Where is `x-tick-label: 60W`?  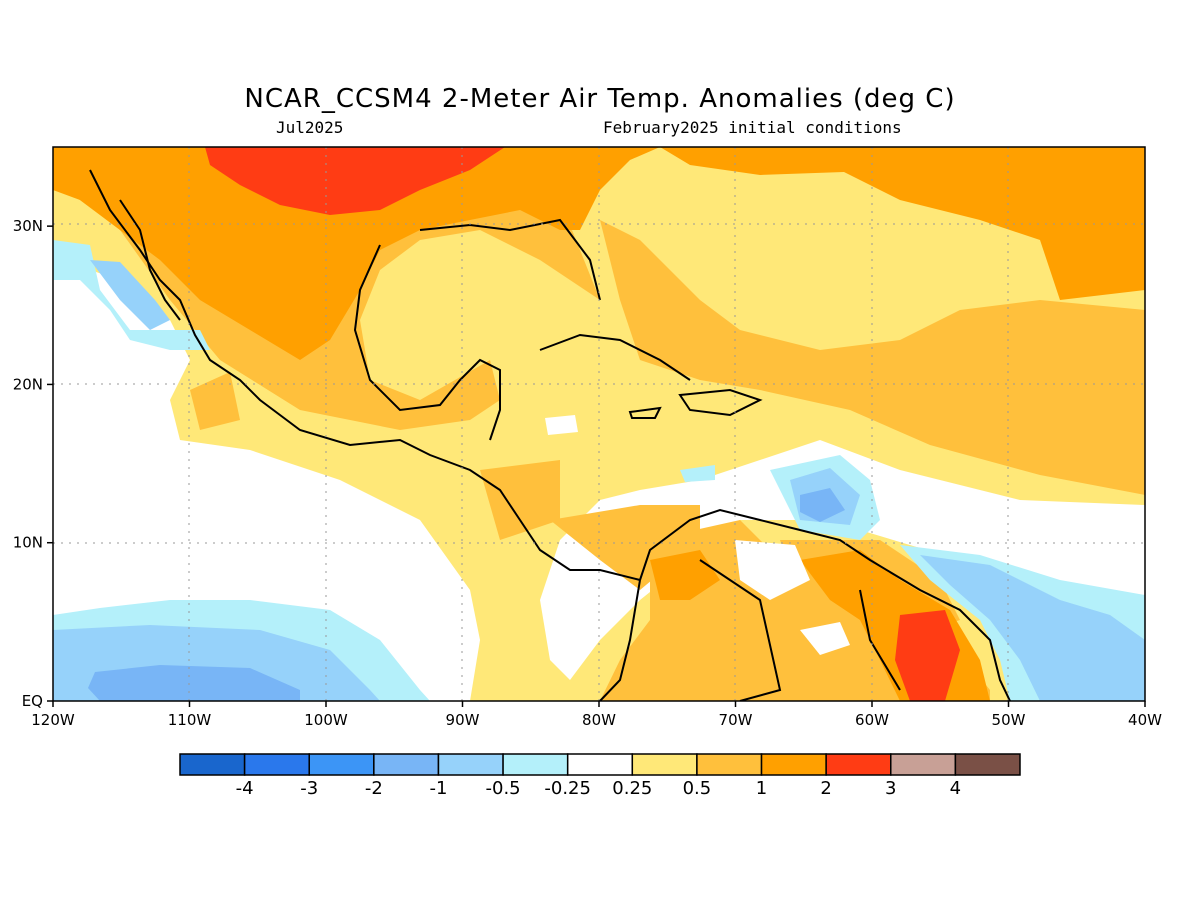 x-tick-label: 60W is located at coordinates (872, 720).